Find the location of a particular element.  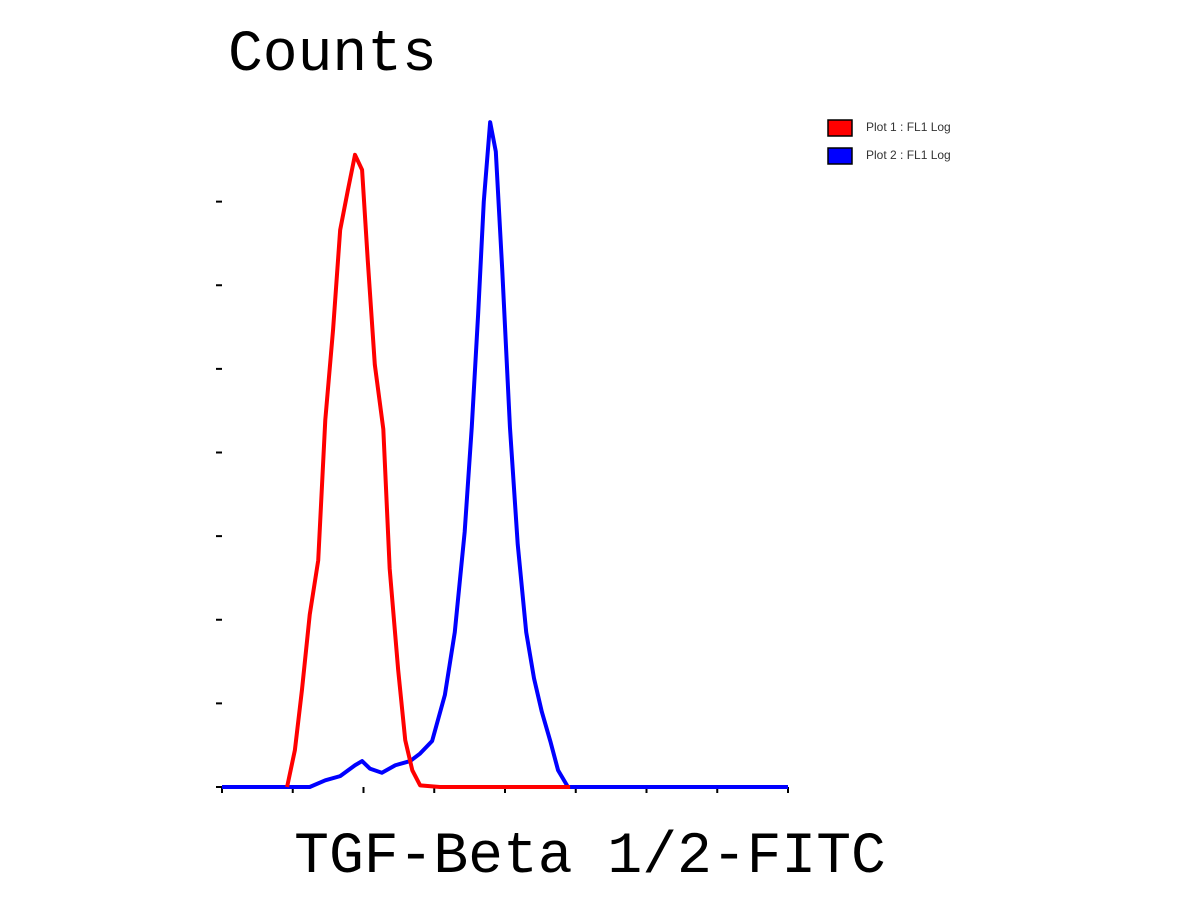

chart-title: Counts is located at coordinates (332, 55).